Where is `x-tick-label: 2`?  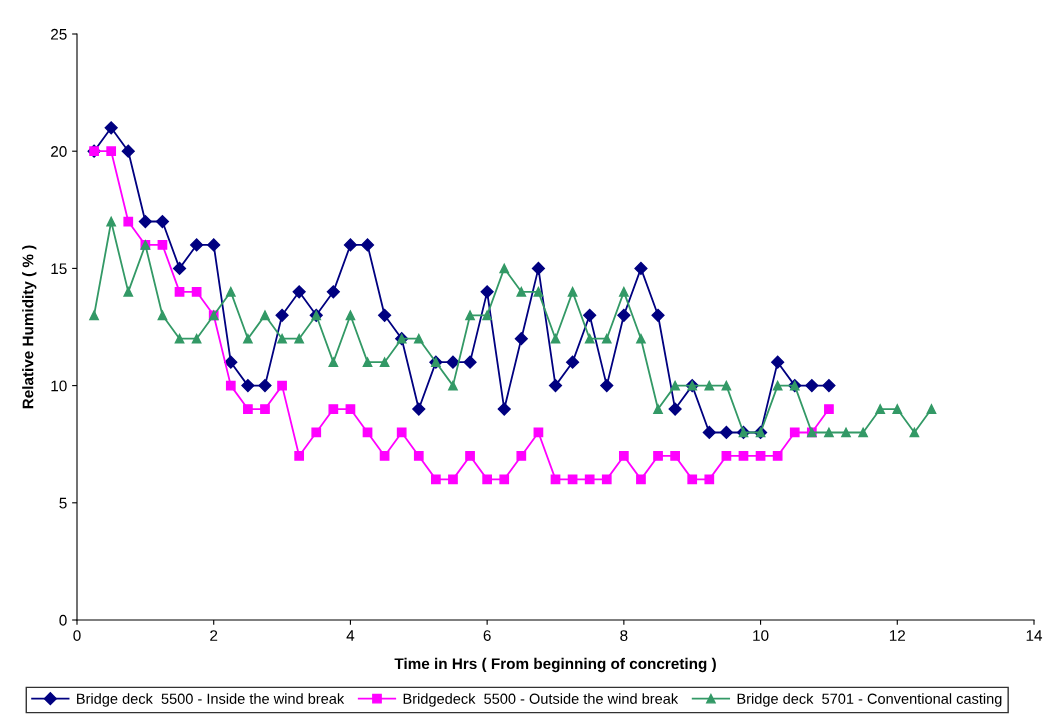
x-tick-label: 2 is located at coordinates (214, 635).